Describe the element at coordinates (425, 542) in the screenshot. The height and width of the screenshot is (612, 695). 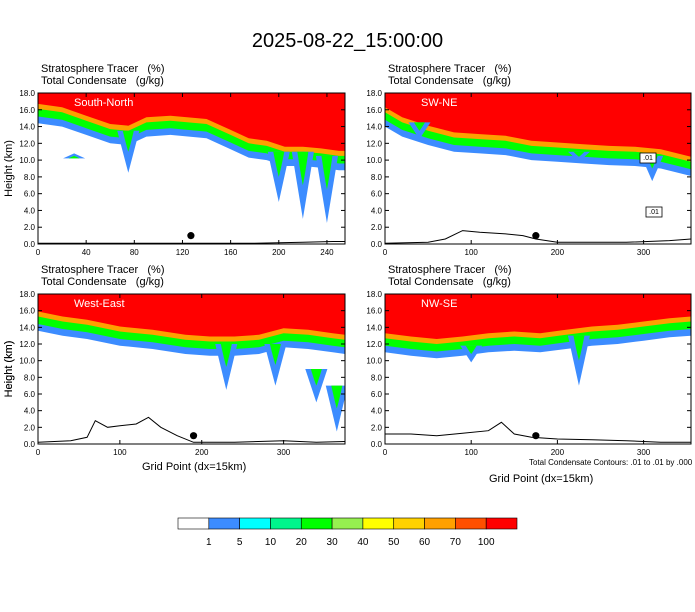
I see `colorbar-label: 60` at that location.